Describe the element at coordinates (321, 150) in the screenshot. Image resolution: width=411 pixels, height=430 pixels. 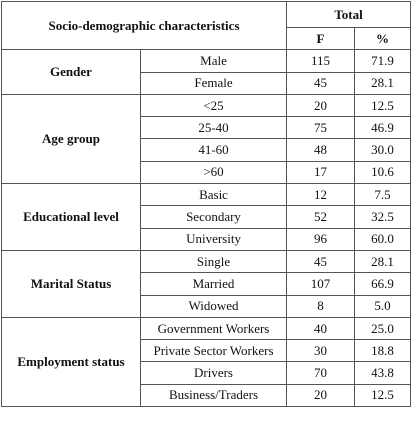
I see `count: 48` at that location.